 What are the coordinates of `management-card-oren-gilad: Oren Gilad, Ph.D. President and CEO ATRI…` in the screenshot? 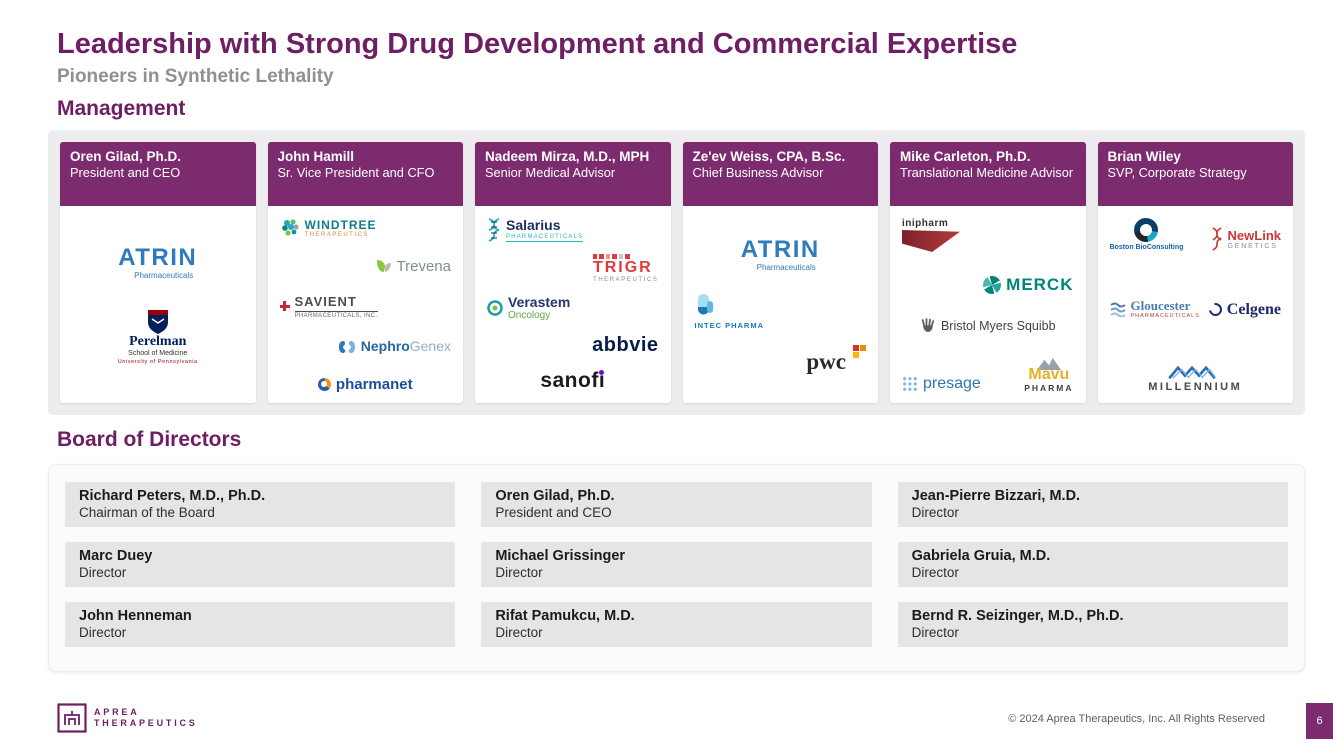 It's located at (158, 272).